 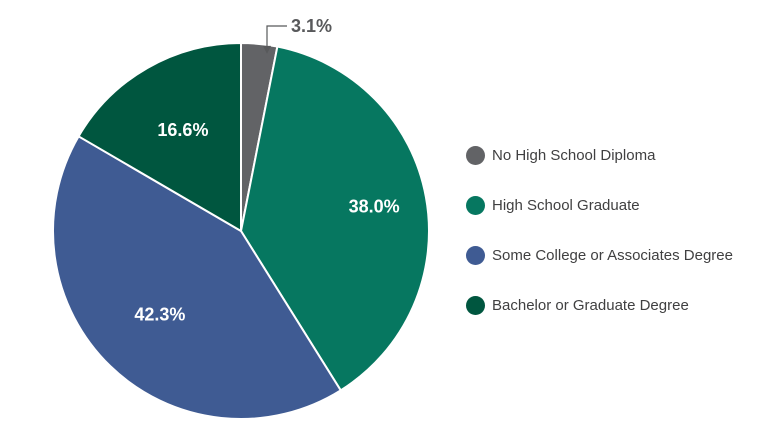 I want to click on pie-slice-bachelor-or-graduate-degree, so click(x=159, y=137).